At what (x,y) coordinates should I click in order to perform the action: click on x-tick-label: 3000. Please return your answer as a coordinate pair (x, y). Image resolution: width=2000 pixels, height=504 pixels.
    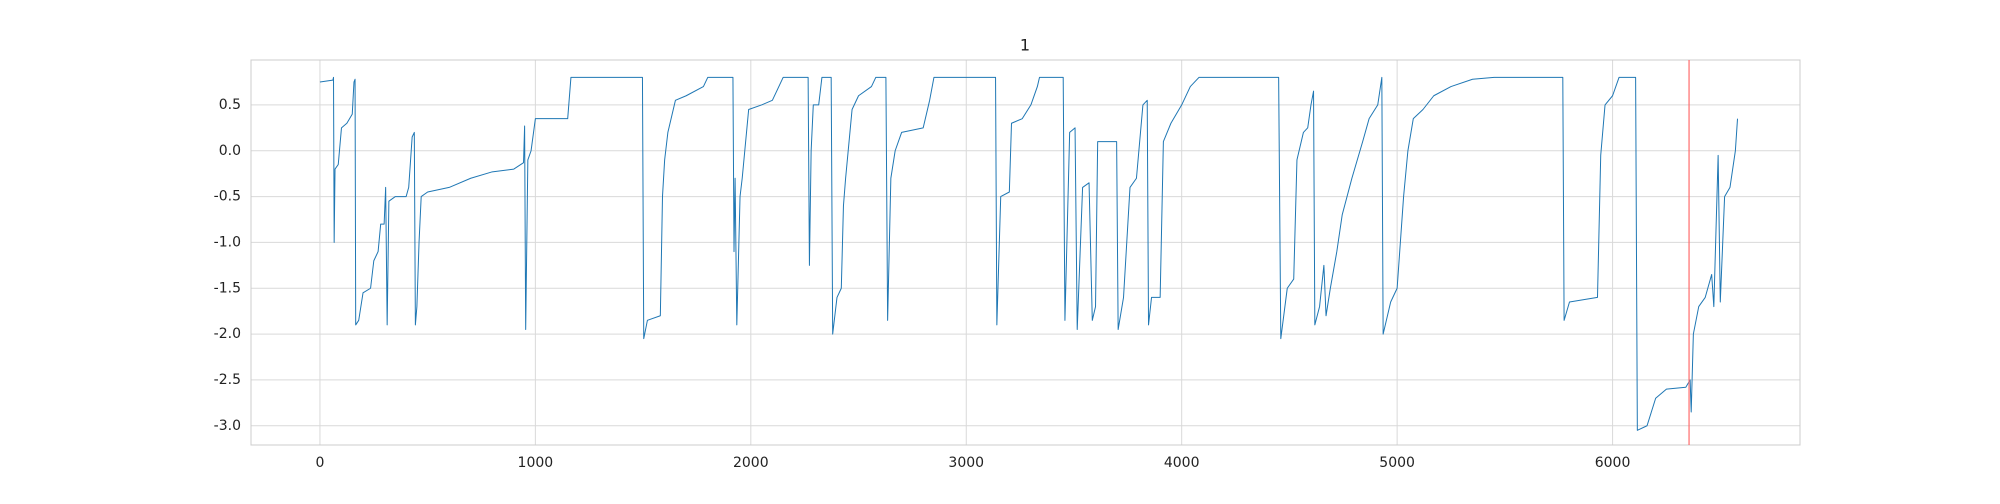
    Looking at the image, I should click on (966, 463).